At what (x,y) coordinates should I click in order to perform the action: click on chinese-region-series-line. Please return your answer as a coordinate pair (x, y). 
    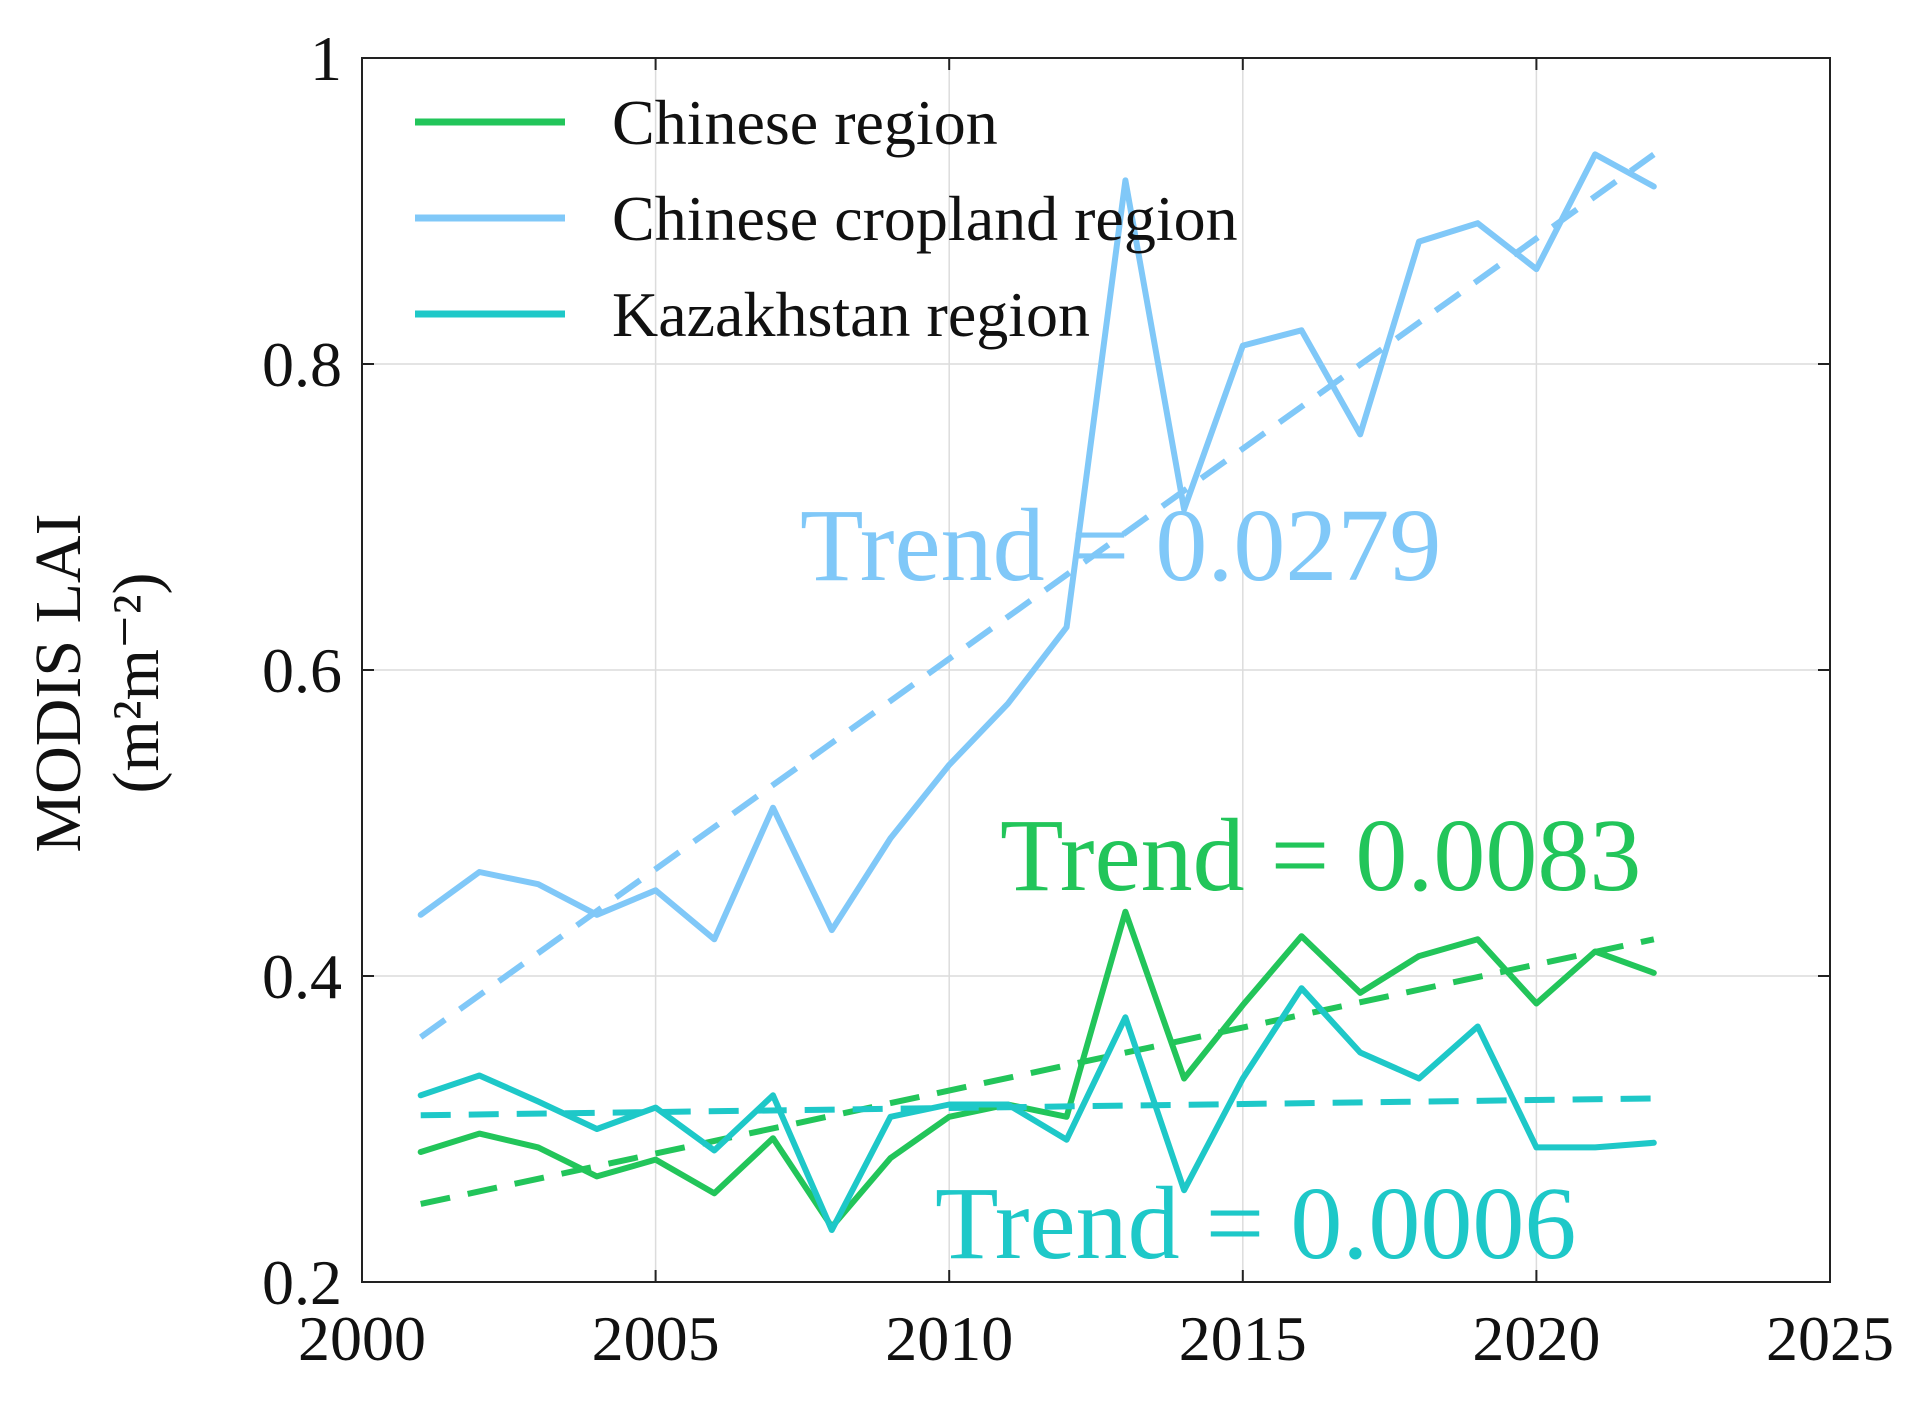
    Looking at the image, I should click on (1037, 1069).